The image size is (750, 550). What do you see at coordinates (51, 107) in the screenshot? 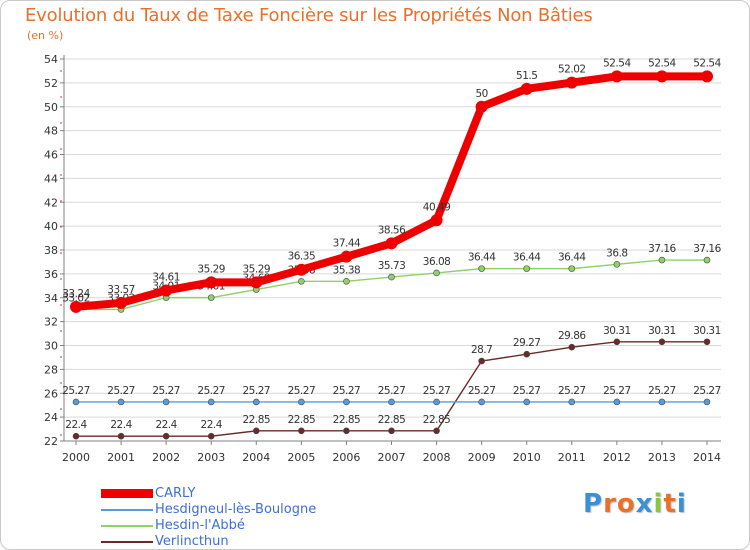
I see `y-tick-label: 50` at bounding box center [51, 107].